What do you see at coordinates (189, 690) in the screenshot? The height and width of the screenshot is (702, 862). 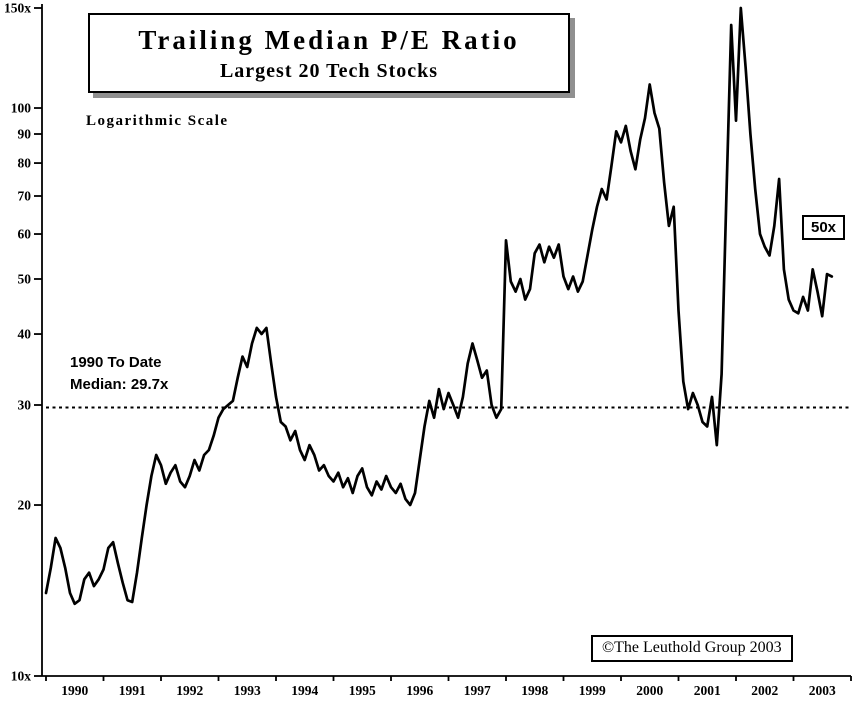 I see `svg-text: 1992` at bounding box center [189, 690].